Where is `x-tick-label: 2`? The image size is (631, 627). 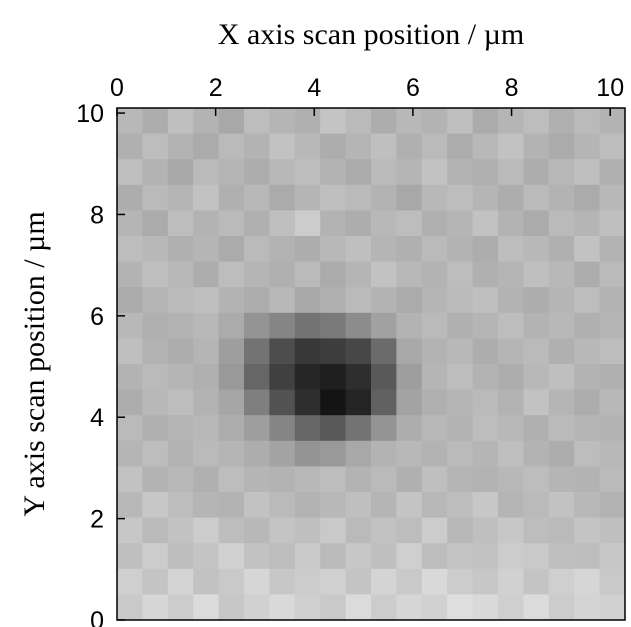
x-tick-label: 2 is located at coordinates (216, 88).